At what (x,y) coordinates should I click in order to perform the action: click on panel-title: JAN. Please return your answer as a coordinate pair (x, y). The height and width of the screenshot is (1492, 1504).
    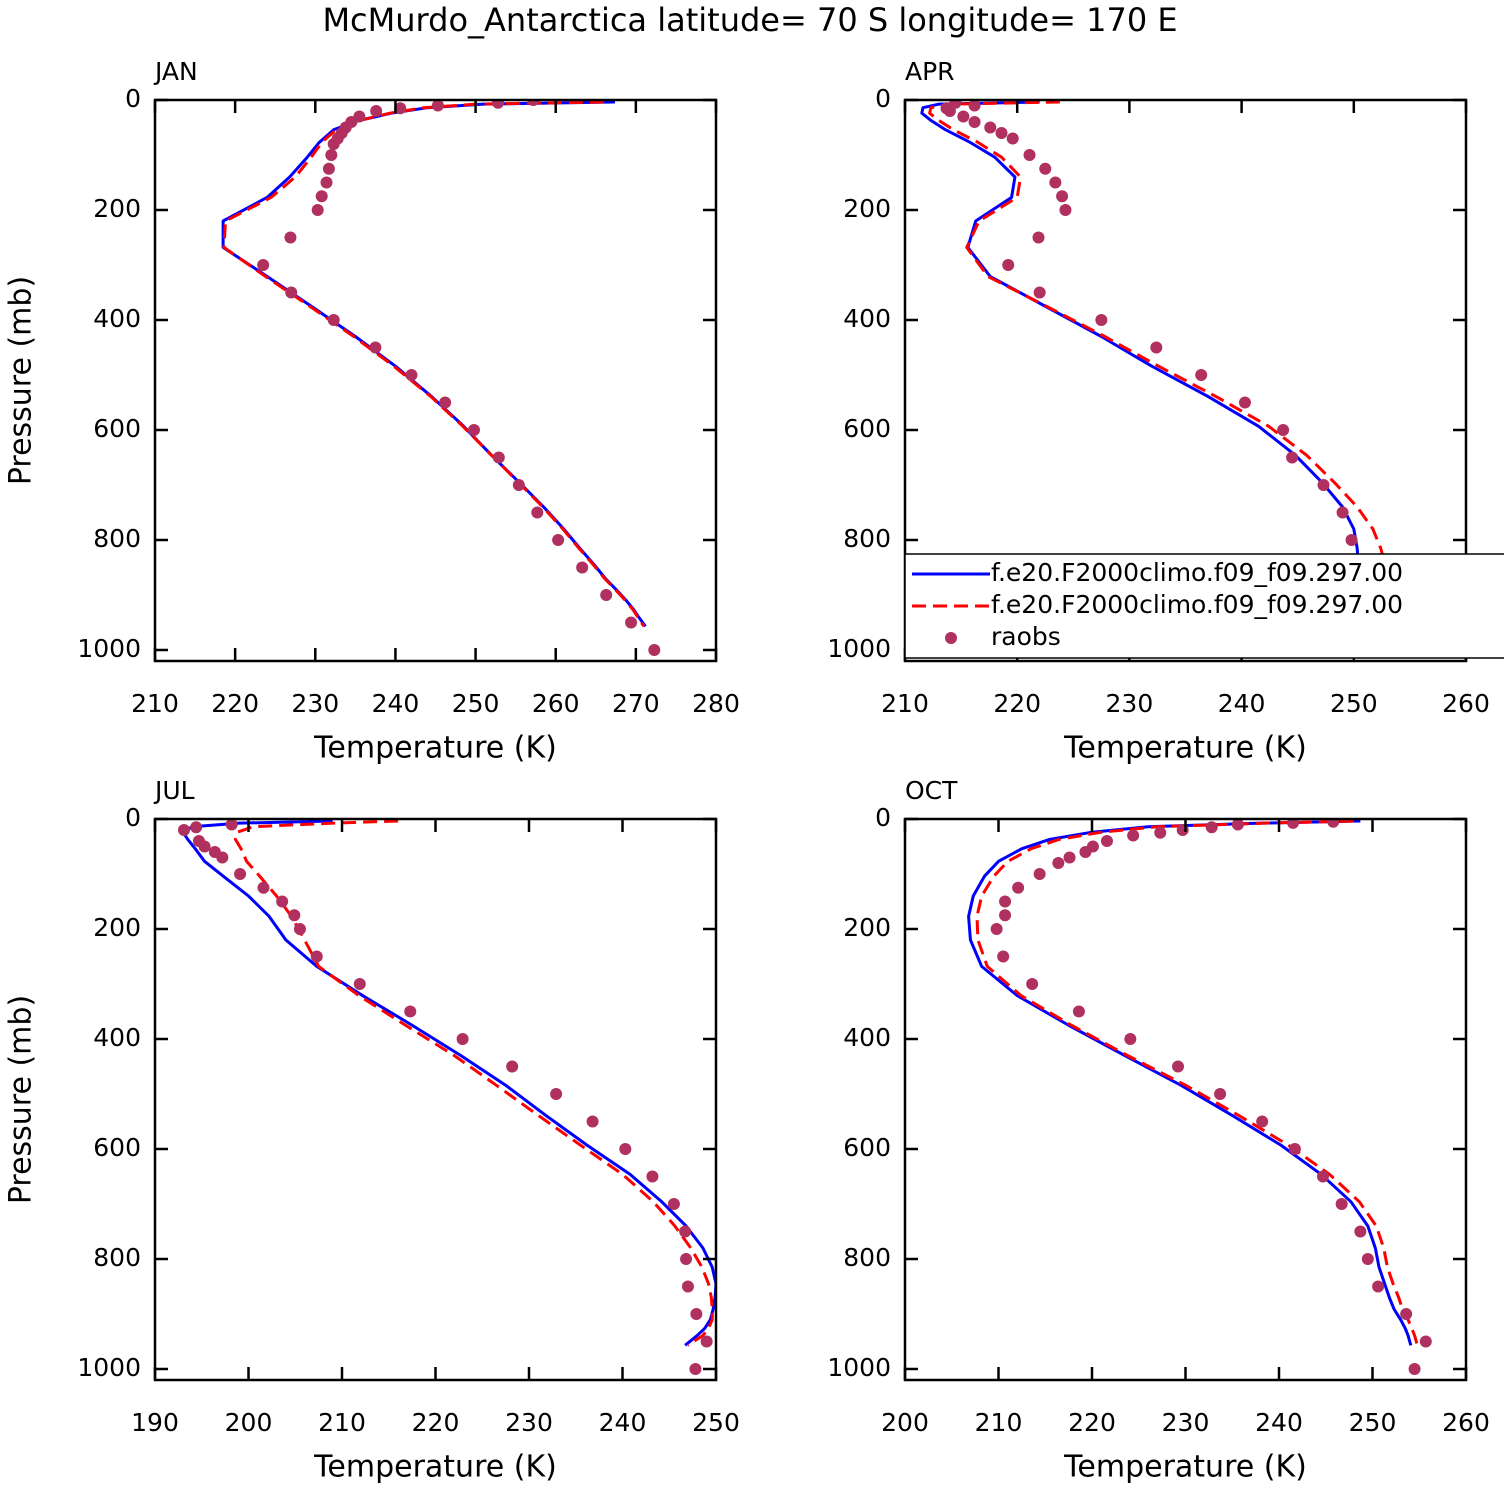
    Looking at the image, I should click on (175, 71).